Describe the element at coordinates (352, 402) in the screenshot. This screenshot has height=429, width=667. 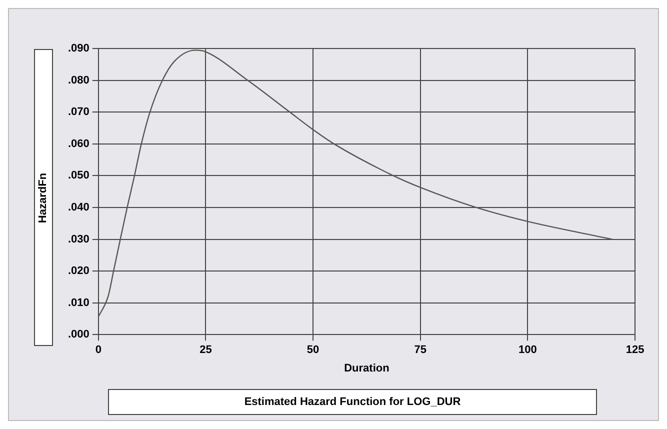
I see `text: Estimated Hazard Function for LOG_DUR` at that location.